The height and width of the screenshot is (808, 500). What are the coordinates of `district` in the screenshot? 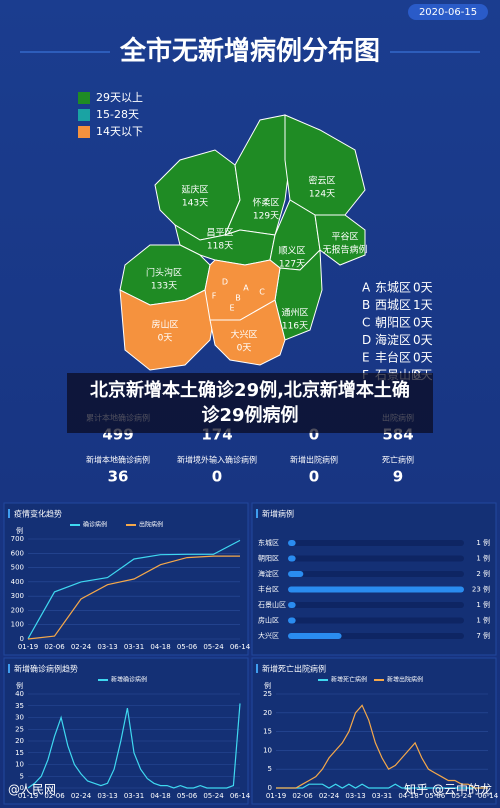 It's located at (325, 165).